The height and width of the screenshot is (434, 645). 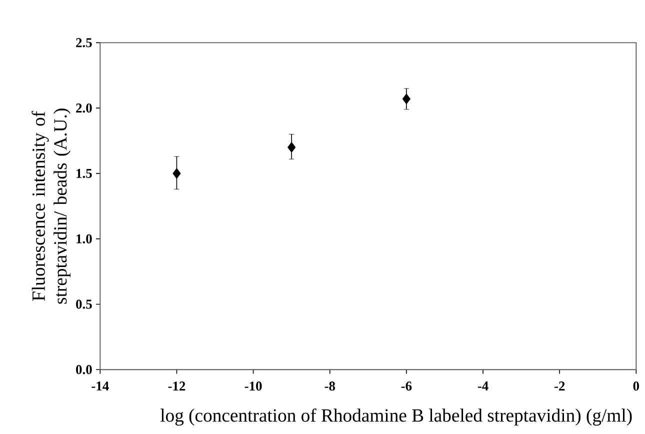 I want to click on x-tick-label: -4, so click(x=483, y=385).